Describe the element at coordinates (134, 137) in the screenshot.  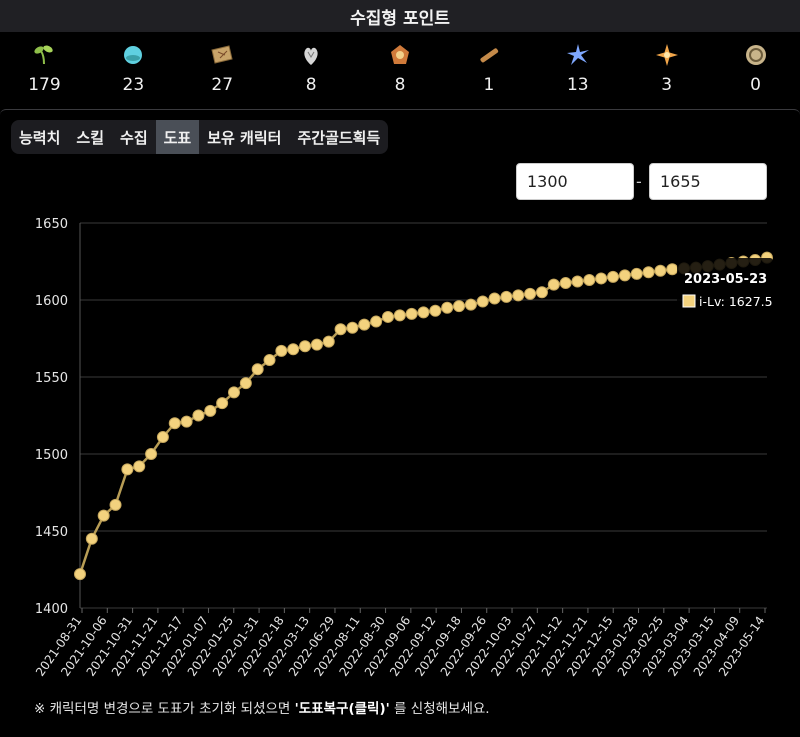
I see `tab-3: 수집` at that location.